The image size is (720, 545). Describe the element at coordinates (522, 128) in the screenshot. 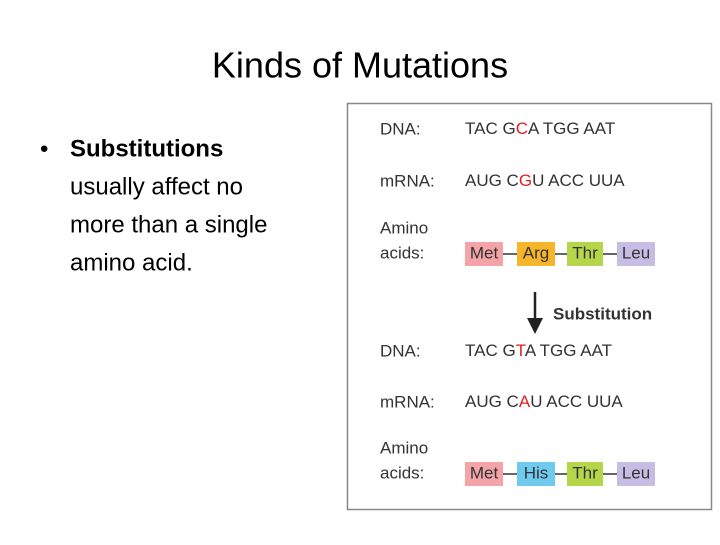

I see `seq-mutation: C` at that location.